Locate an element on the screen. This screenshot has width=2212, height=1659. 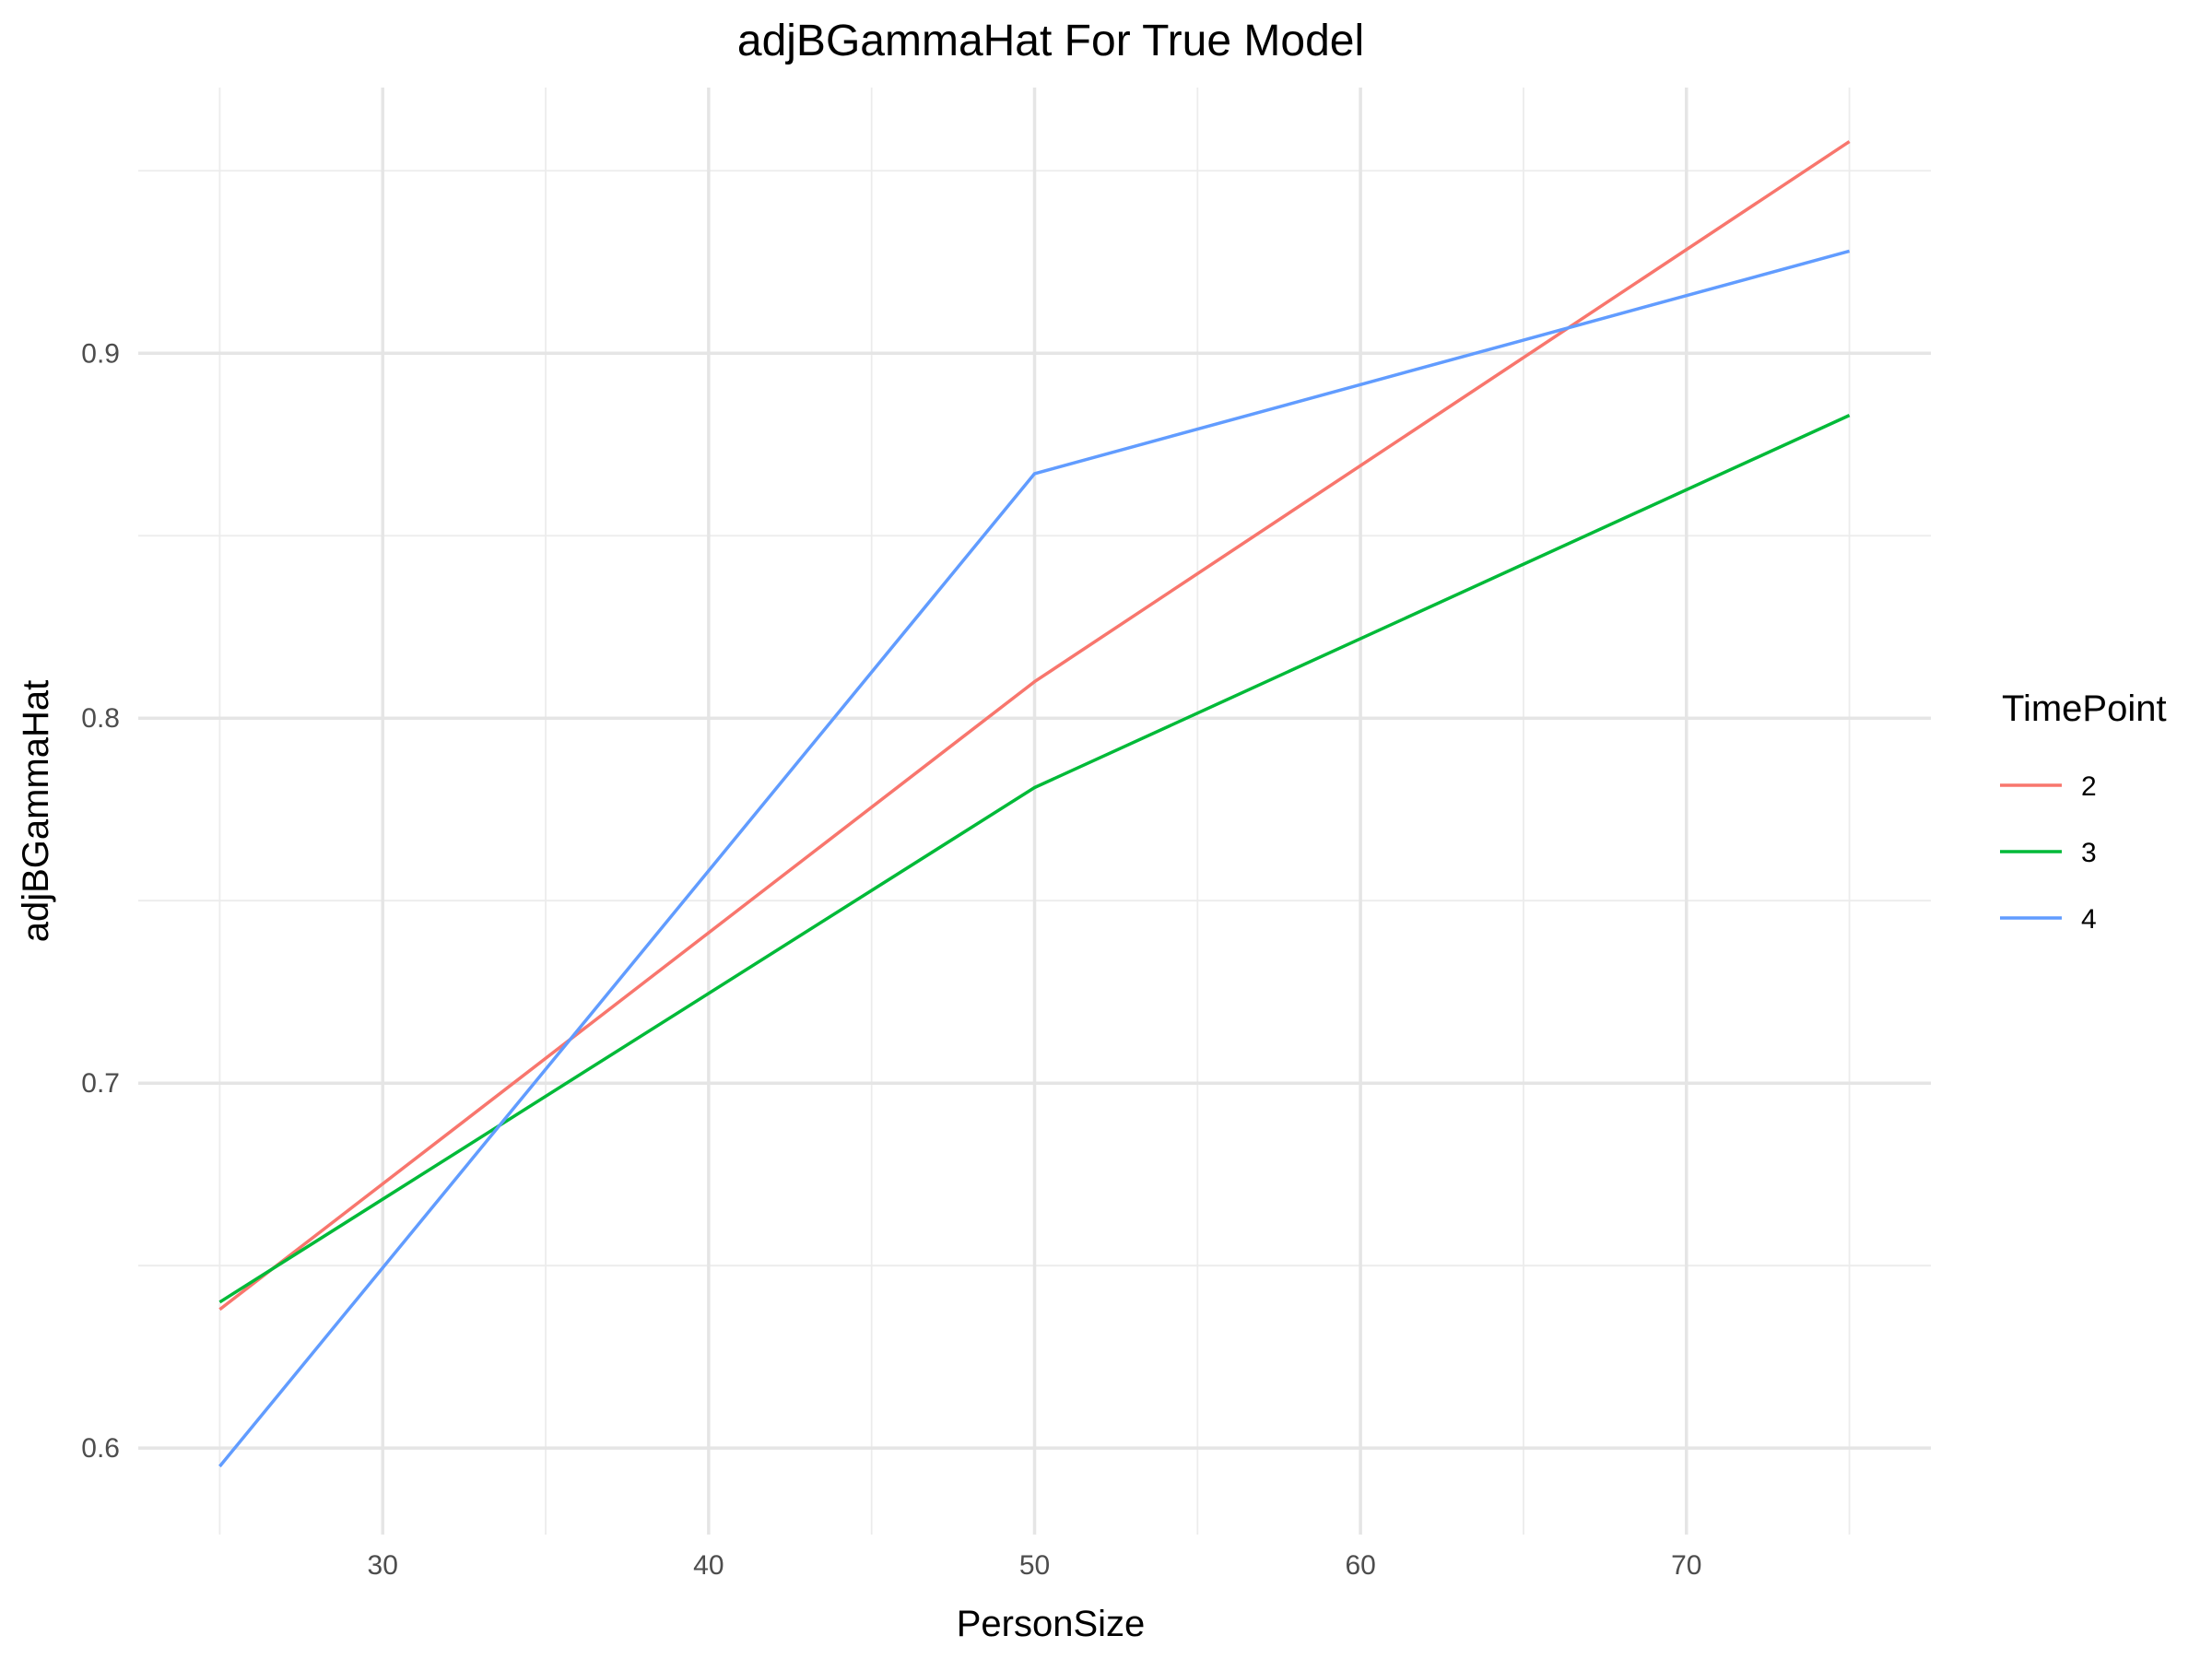
x-tick-label: 70 is located at coordinates (1686, 1565).